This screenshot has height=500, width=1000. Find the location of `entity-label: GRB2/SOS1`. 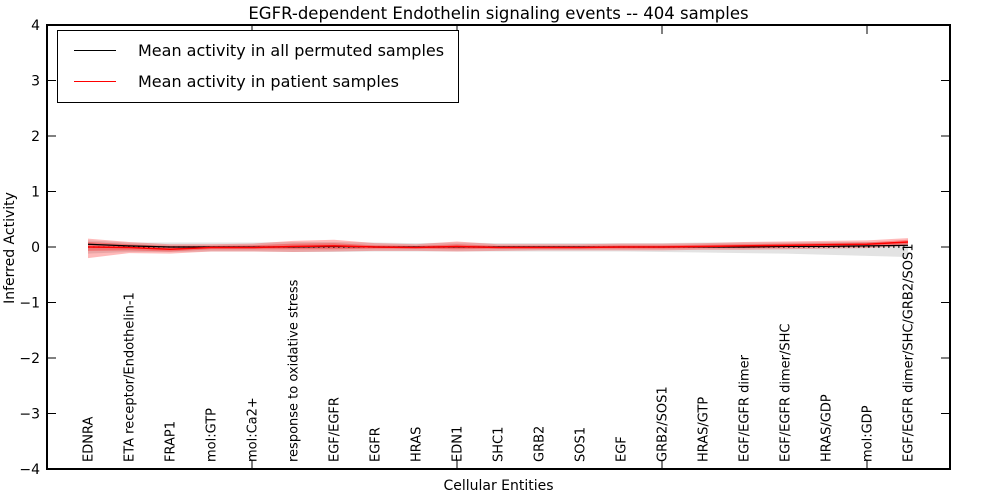

entity-label: GRB2/SOS1 is located at coordinates (663, 424).